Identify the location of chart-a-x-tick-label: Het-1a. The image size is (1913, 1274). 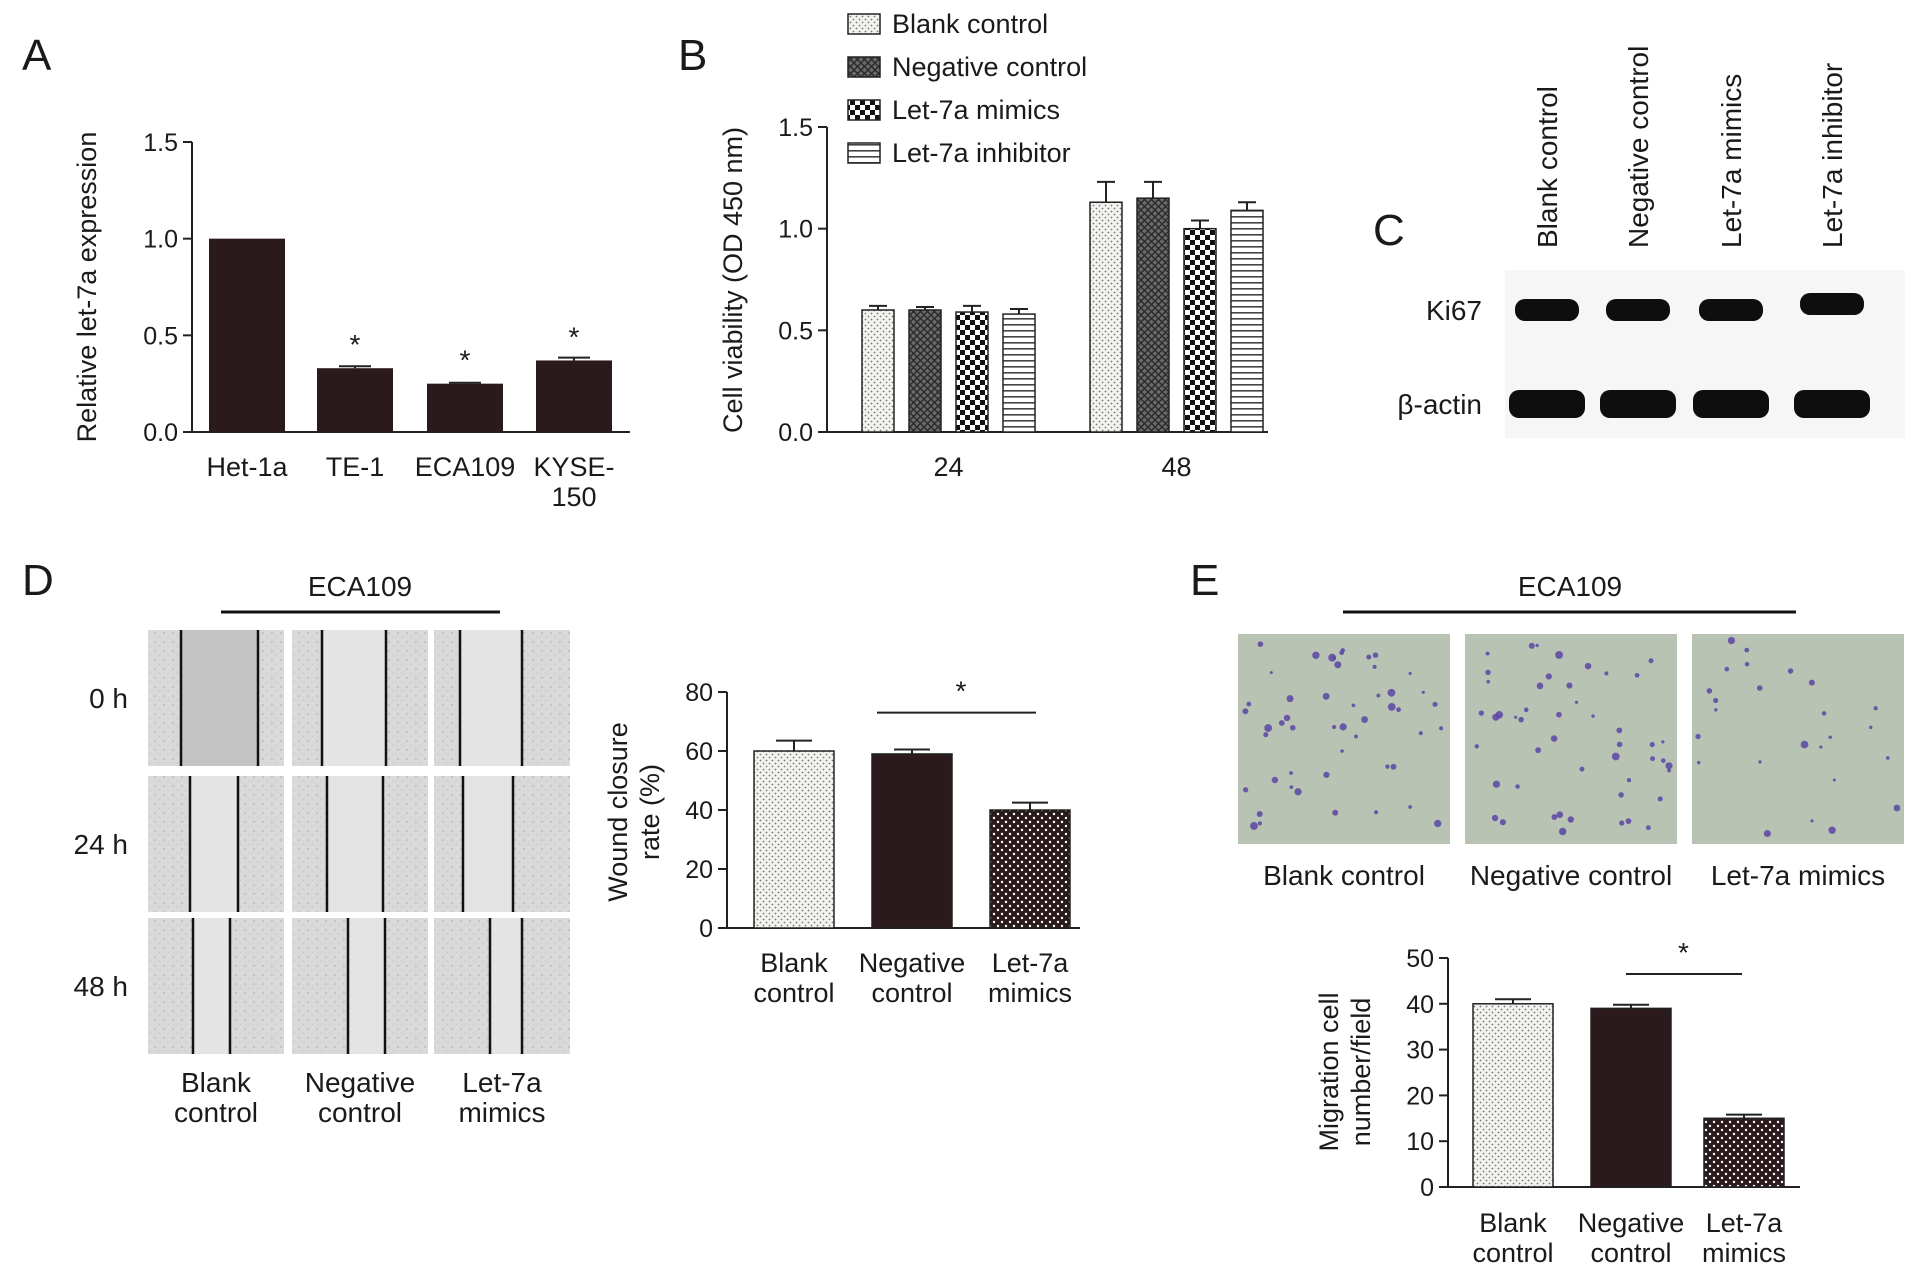
(247, 467).